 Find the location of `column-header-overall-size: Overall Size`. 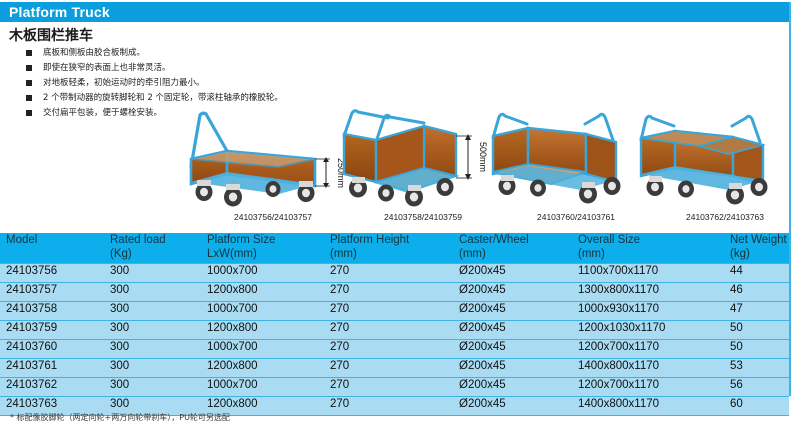

column-header-overall-size: Overall Size is located at coordinates (609, 240).